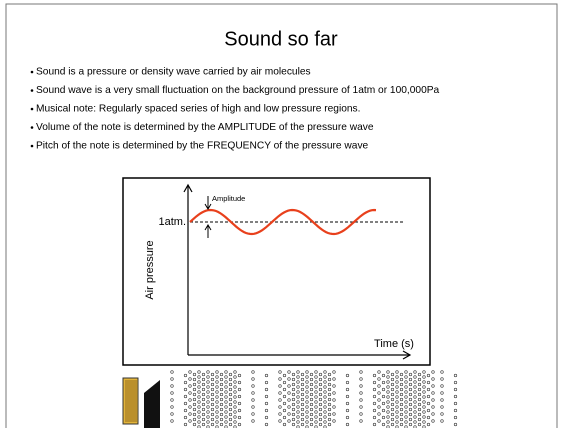 The height and width of the screenshot is (428, 563). Describe the element at coordinates (32, 72) in the screenshot. I see `bullet-dot` at that location.